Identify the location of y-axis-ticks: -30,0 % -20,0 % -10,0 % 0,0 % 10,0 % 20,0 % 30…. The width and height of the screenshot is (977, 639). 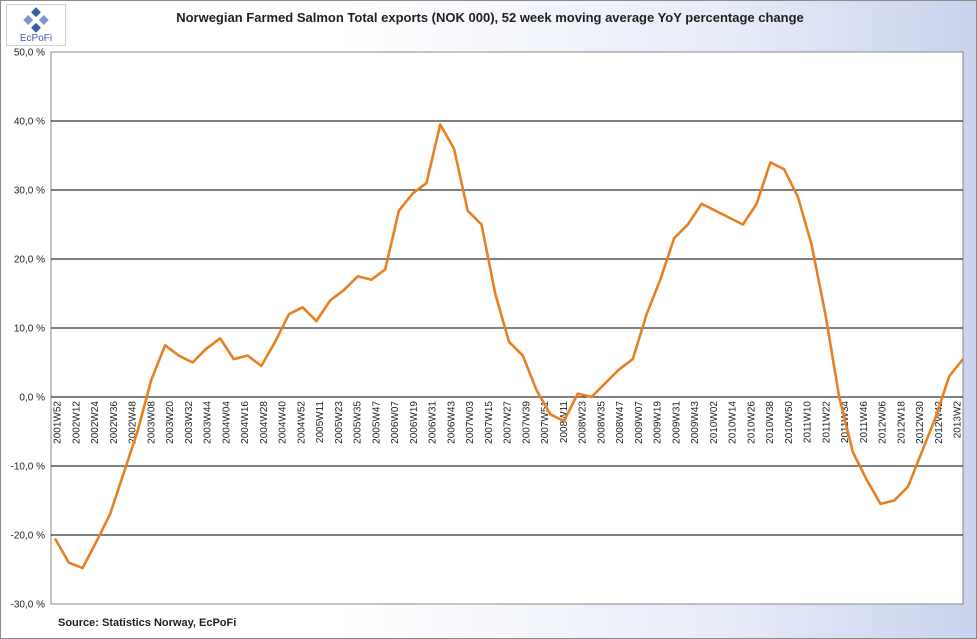
(28, 329).